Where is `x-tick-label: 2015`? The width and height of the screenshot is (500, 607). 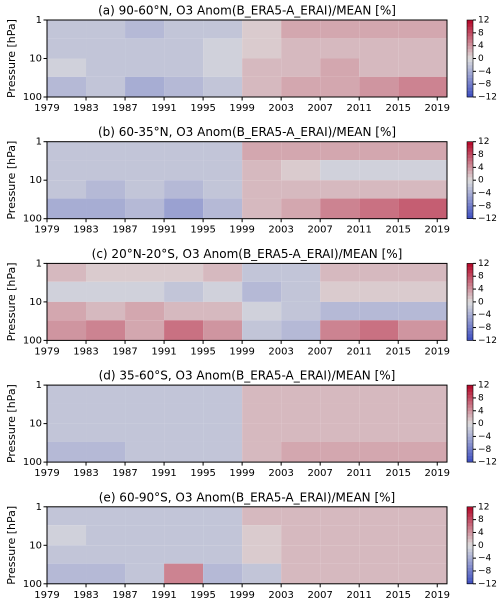 x-tick-label: 2015 is located at coordinates (397, 108).